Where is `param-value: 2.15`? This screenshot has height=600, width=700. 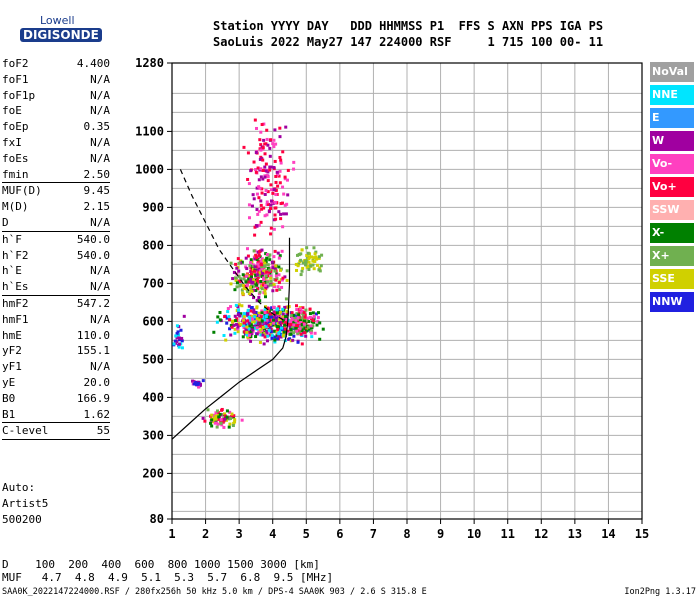 param-value: 2.15 is located at coordinates (97, 207).